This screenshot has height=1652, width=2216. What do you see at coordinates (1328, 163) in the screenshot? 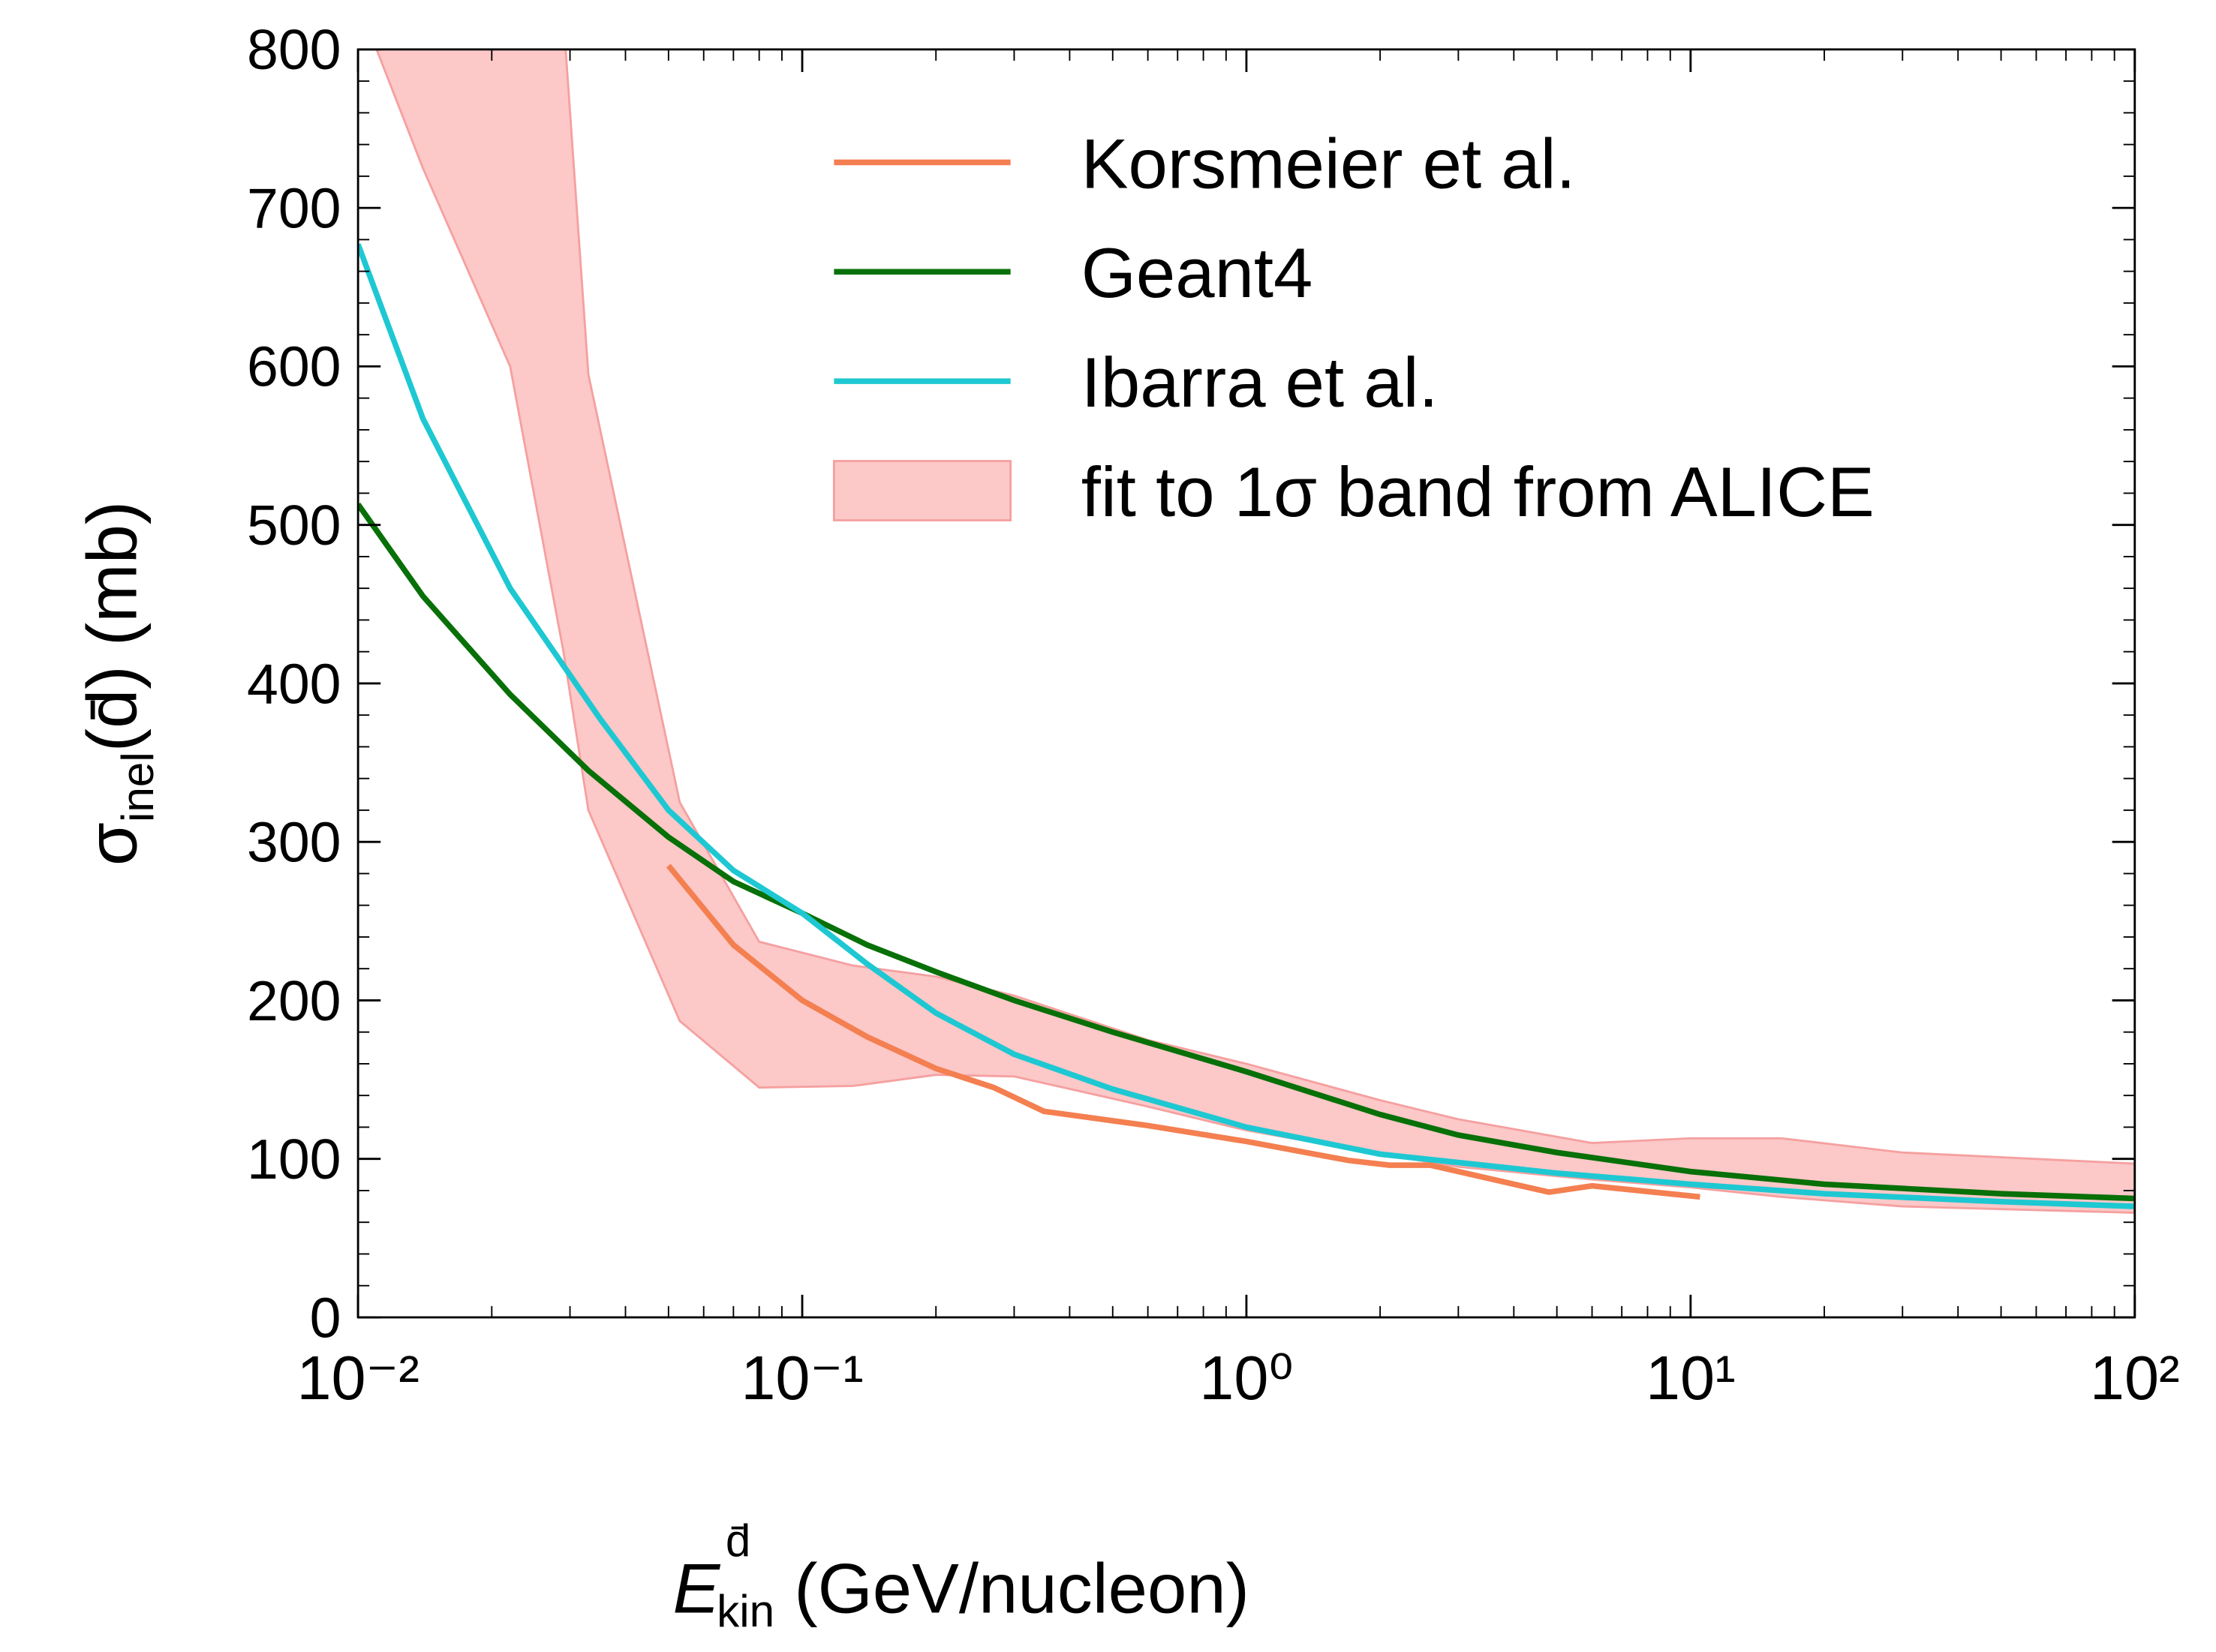
I see `legend-label: Korsmeier et al.` at bounding box center [1328, 163].